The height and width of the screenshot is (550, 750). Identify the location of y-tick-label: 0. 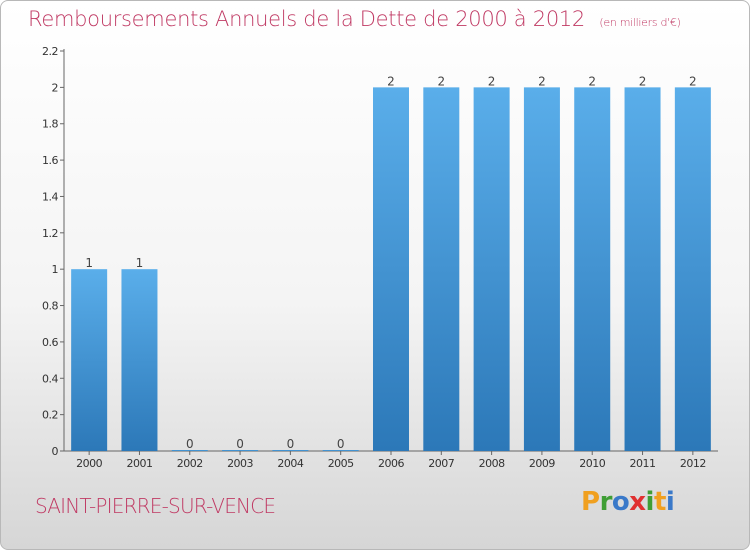
(55, 451).